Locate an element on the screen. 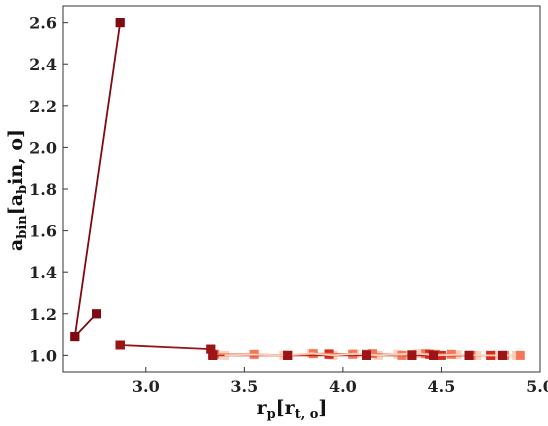  y-tick-label-2.6: 2.6 is located at coordinates (43, 23).